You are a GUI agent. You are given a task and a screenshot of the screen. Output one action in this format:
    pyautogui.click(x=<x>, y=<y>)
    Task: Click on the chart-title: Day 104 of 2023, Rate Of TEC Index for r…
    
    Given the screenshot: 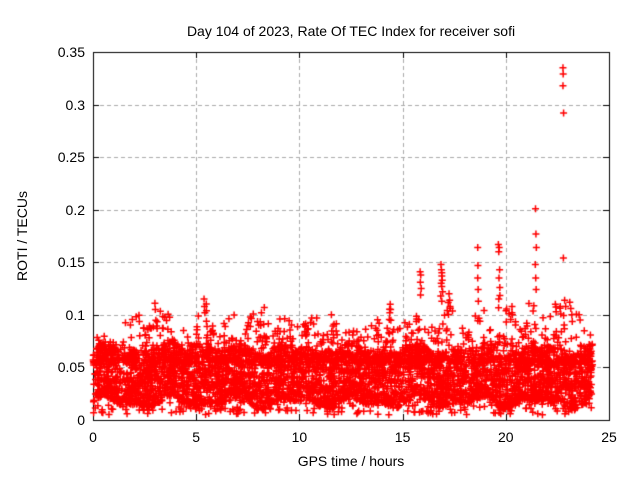 What is the action you would take?
    pyautogui.click(x=351, y=31)
    